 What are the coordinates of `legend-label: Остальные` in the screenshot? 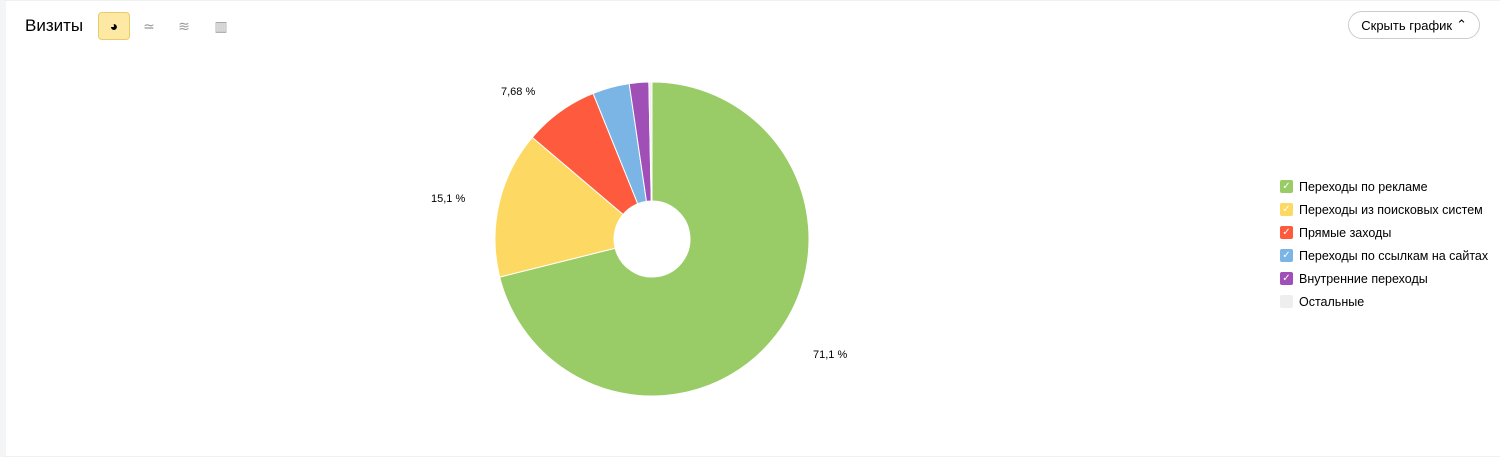 It's located at (1332, 301).